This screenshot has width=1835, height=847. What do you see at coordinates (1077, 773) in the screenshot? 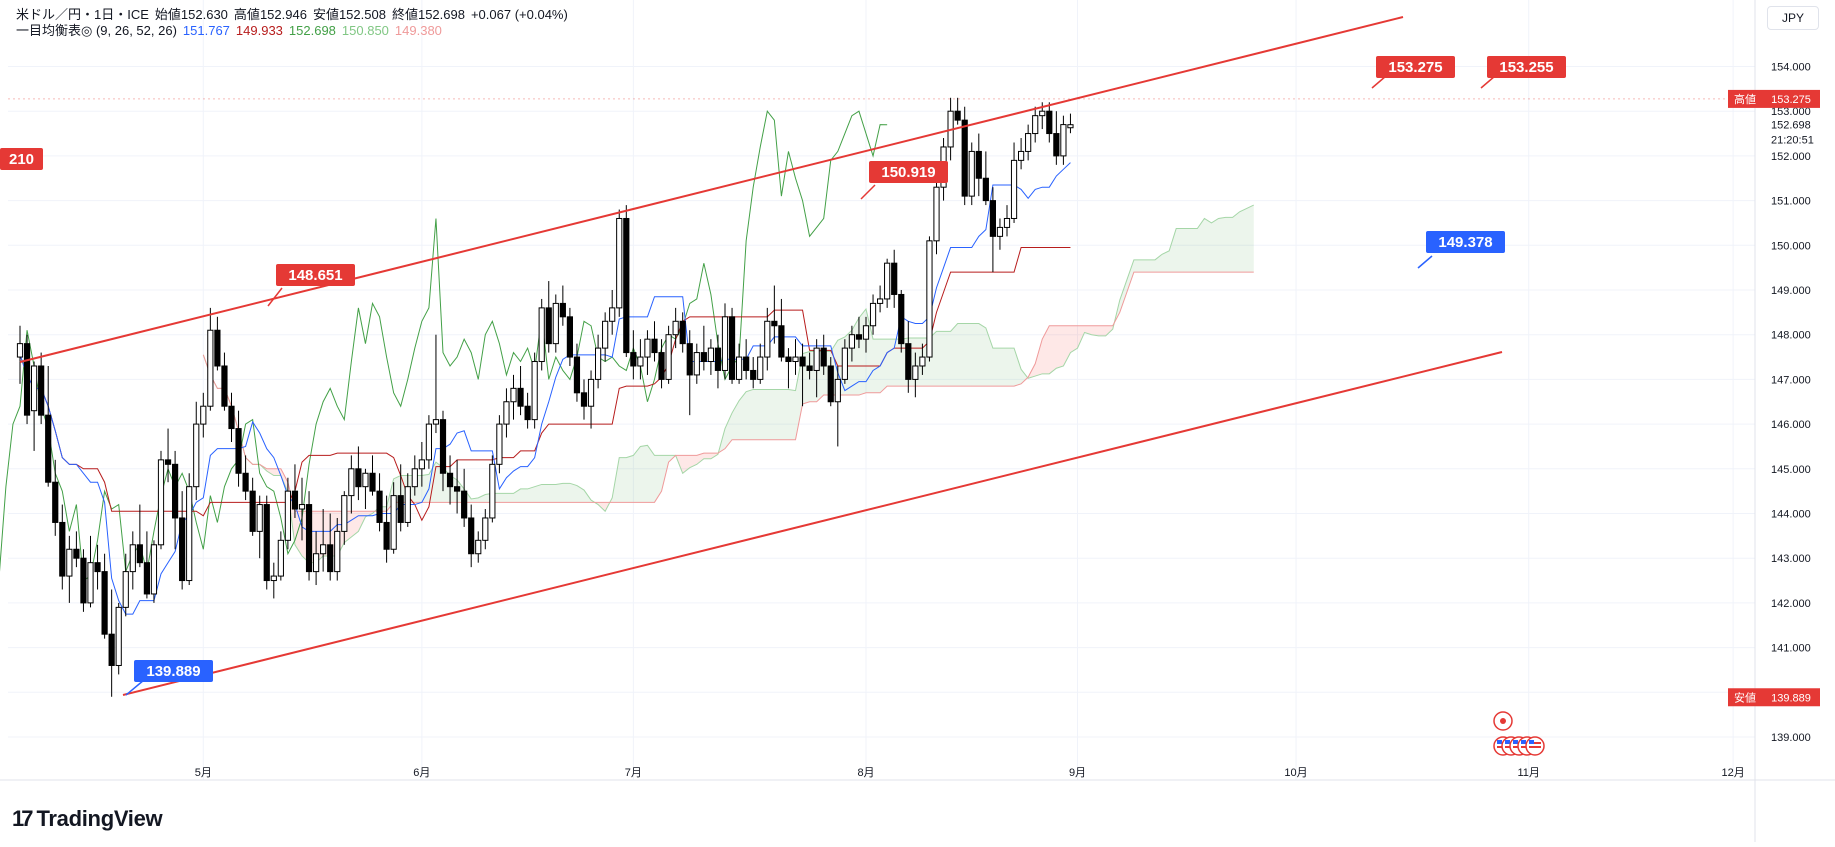
I see `x-tick-label: 9月` at bounding box center [1077, 773].